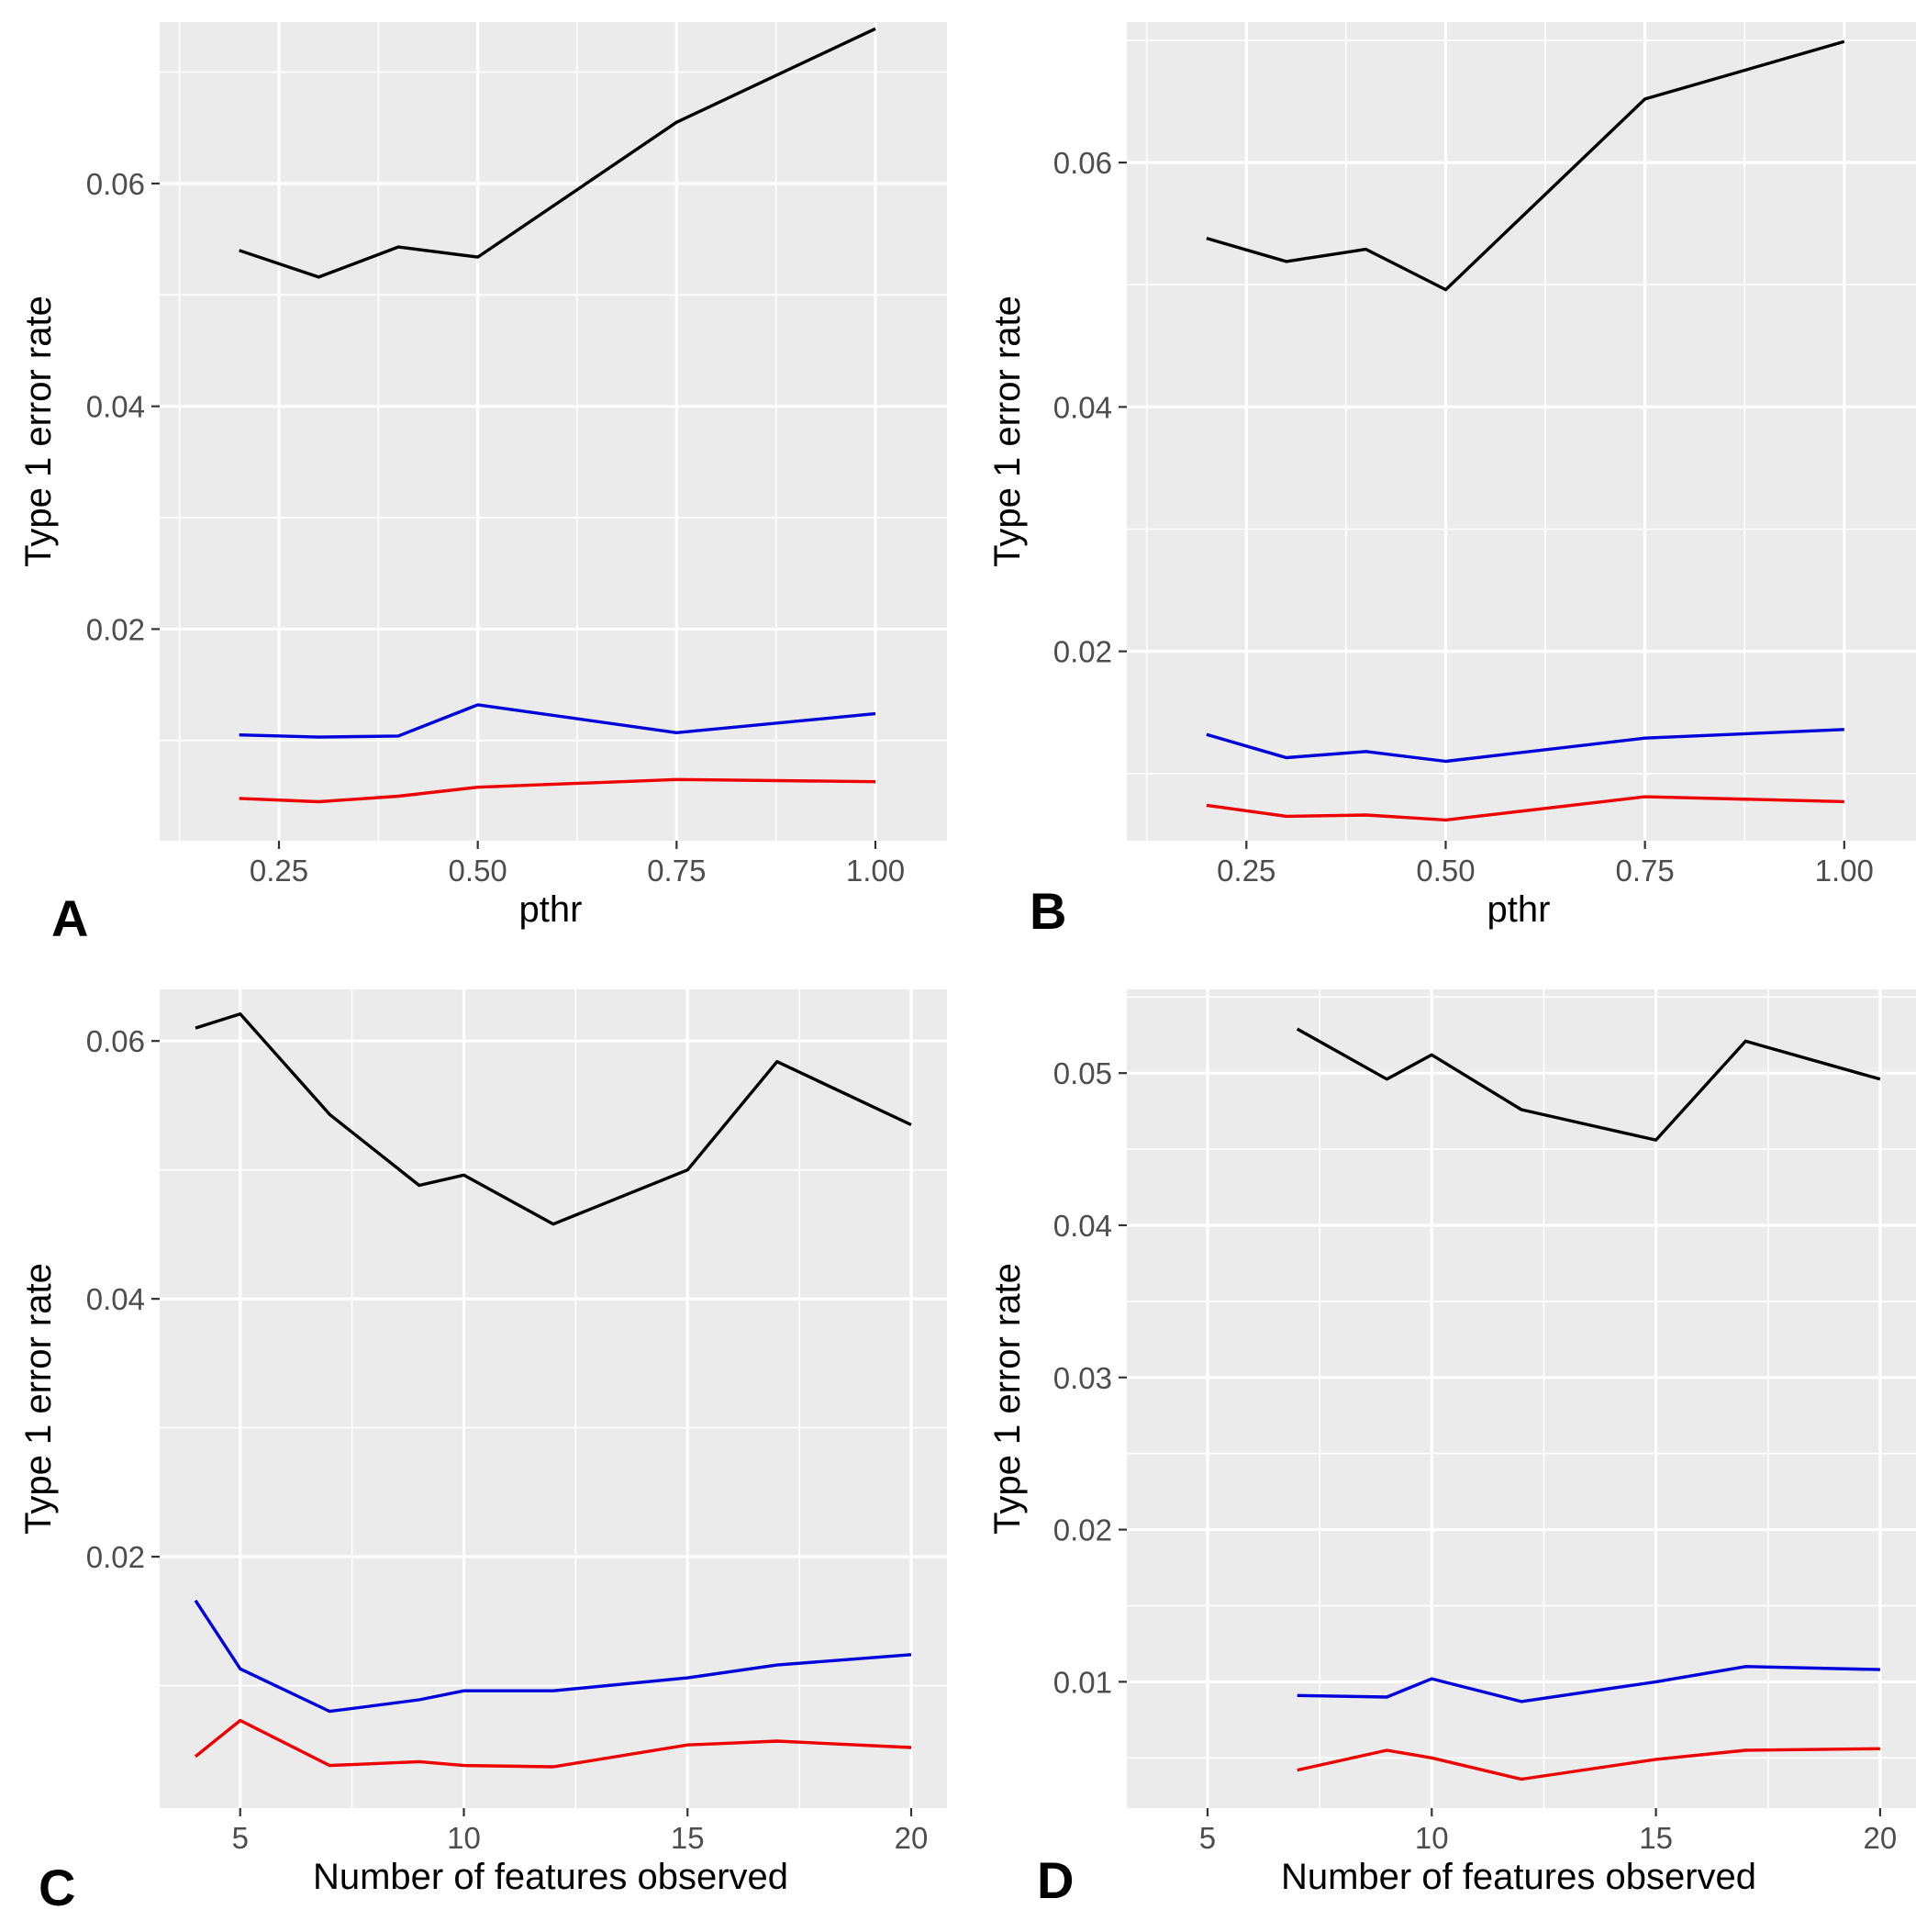  What do you see at coordinates (69, 918) in the screenshot?
I see `panel-letter: A` at bounding box center [69, 918].